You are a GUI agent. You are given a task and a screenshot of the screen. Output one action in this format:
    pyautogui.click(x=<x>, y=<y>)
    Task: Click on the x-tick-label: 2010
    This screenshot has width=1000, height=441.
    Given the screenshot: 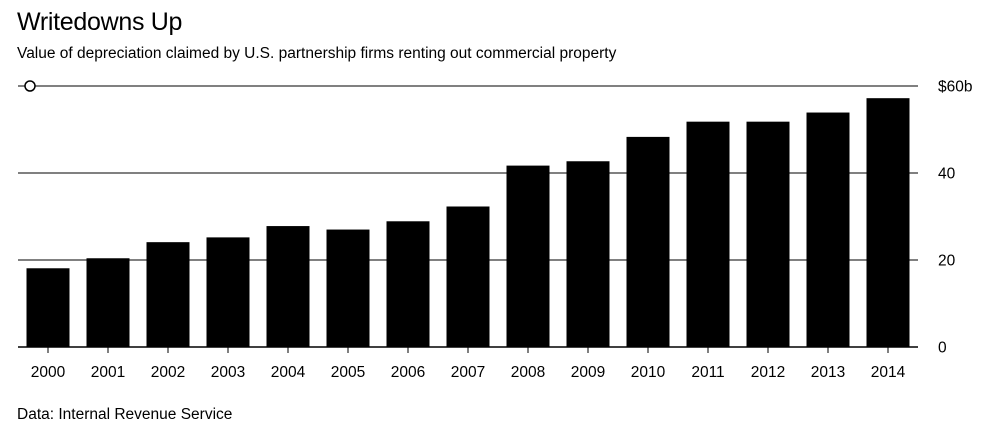 What is the action you would take?
    pyautogui.click(x=648, y=372)
    